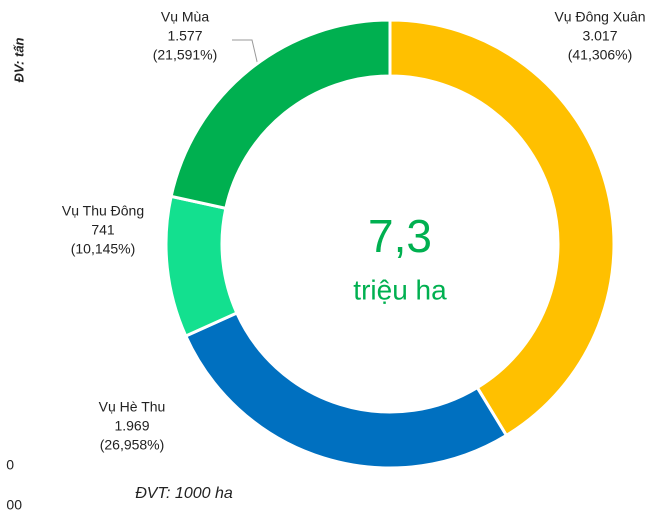  What do you see at coordinates (600, 55) in the screenshot?
I see `percent-label: (41,306%)` at bounding box center [600, 55].